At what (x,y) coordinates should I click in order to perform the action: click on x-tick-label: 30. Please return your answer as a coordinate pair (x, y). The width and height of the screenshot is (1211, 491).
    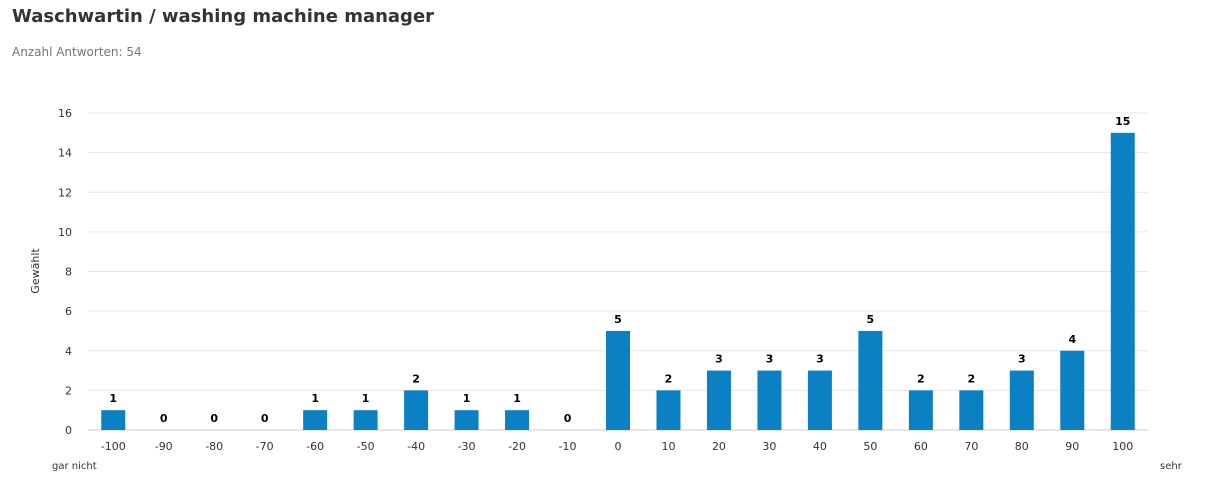
    Looking at the image, I should click on (769, 446).